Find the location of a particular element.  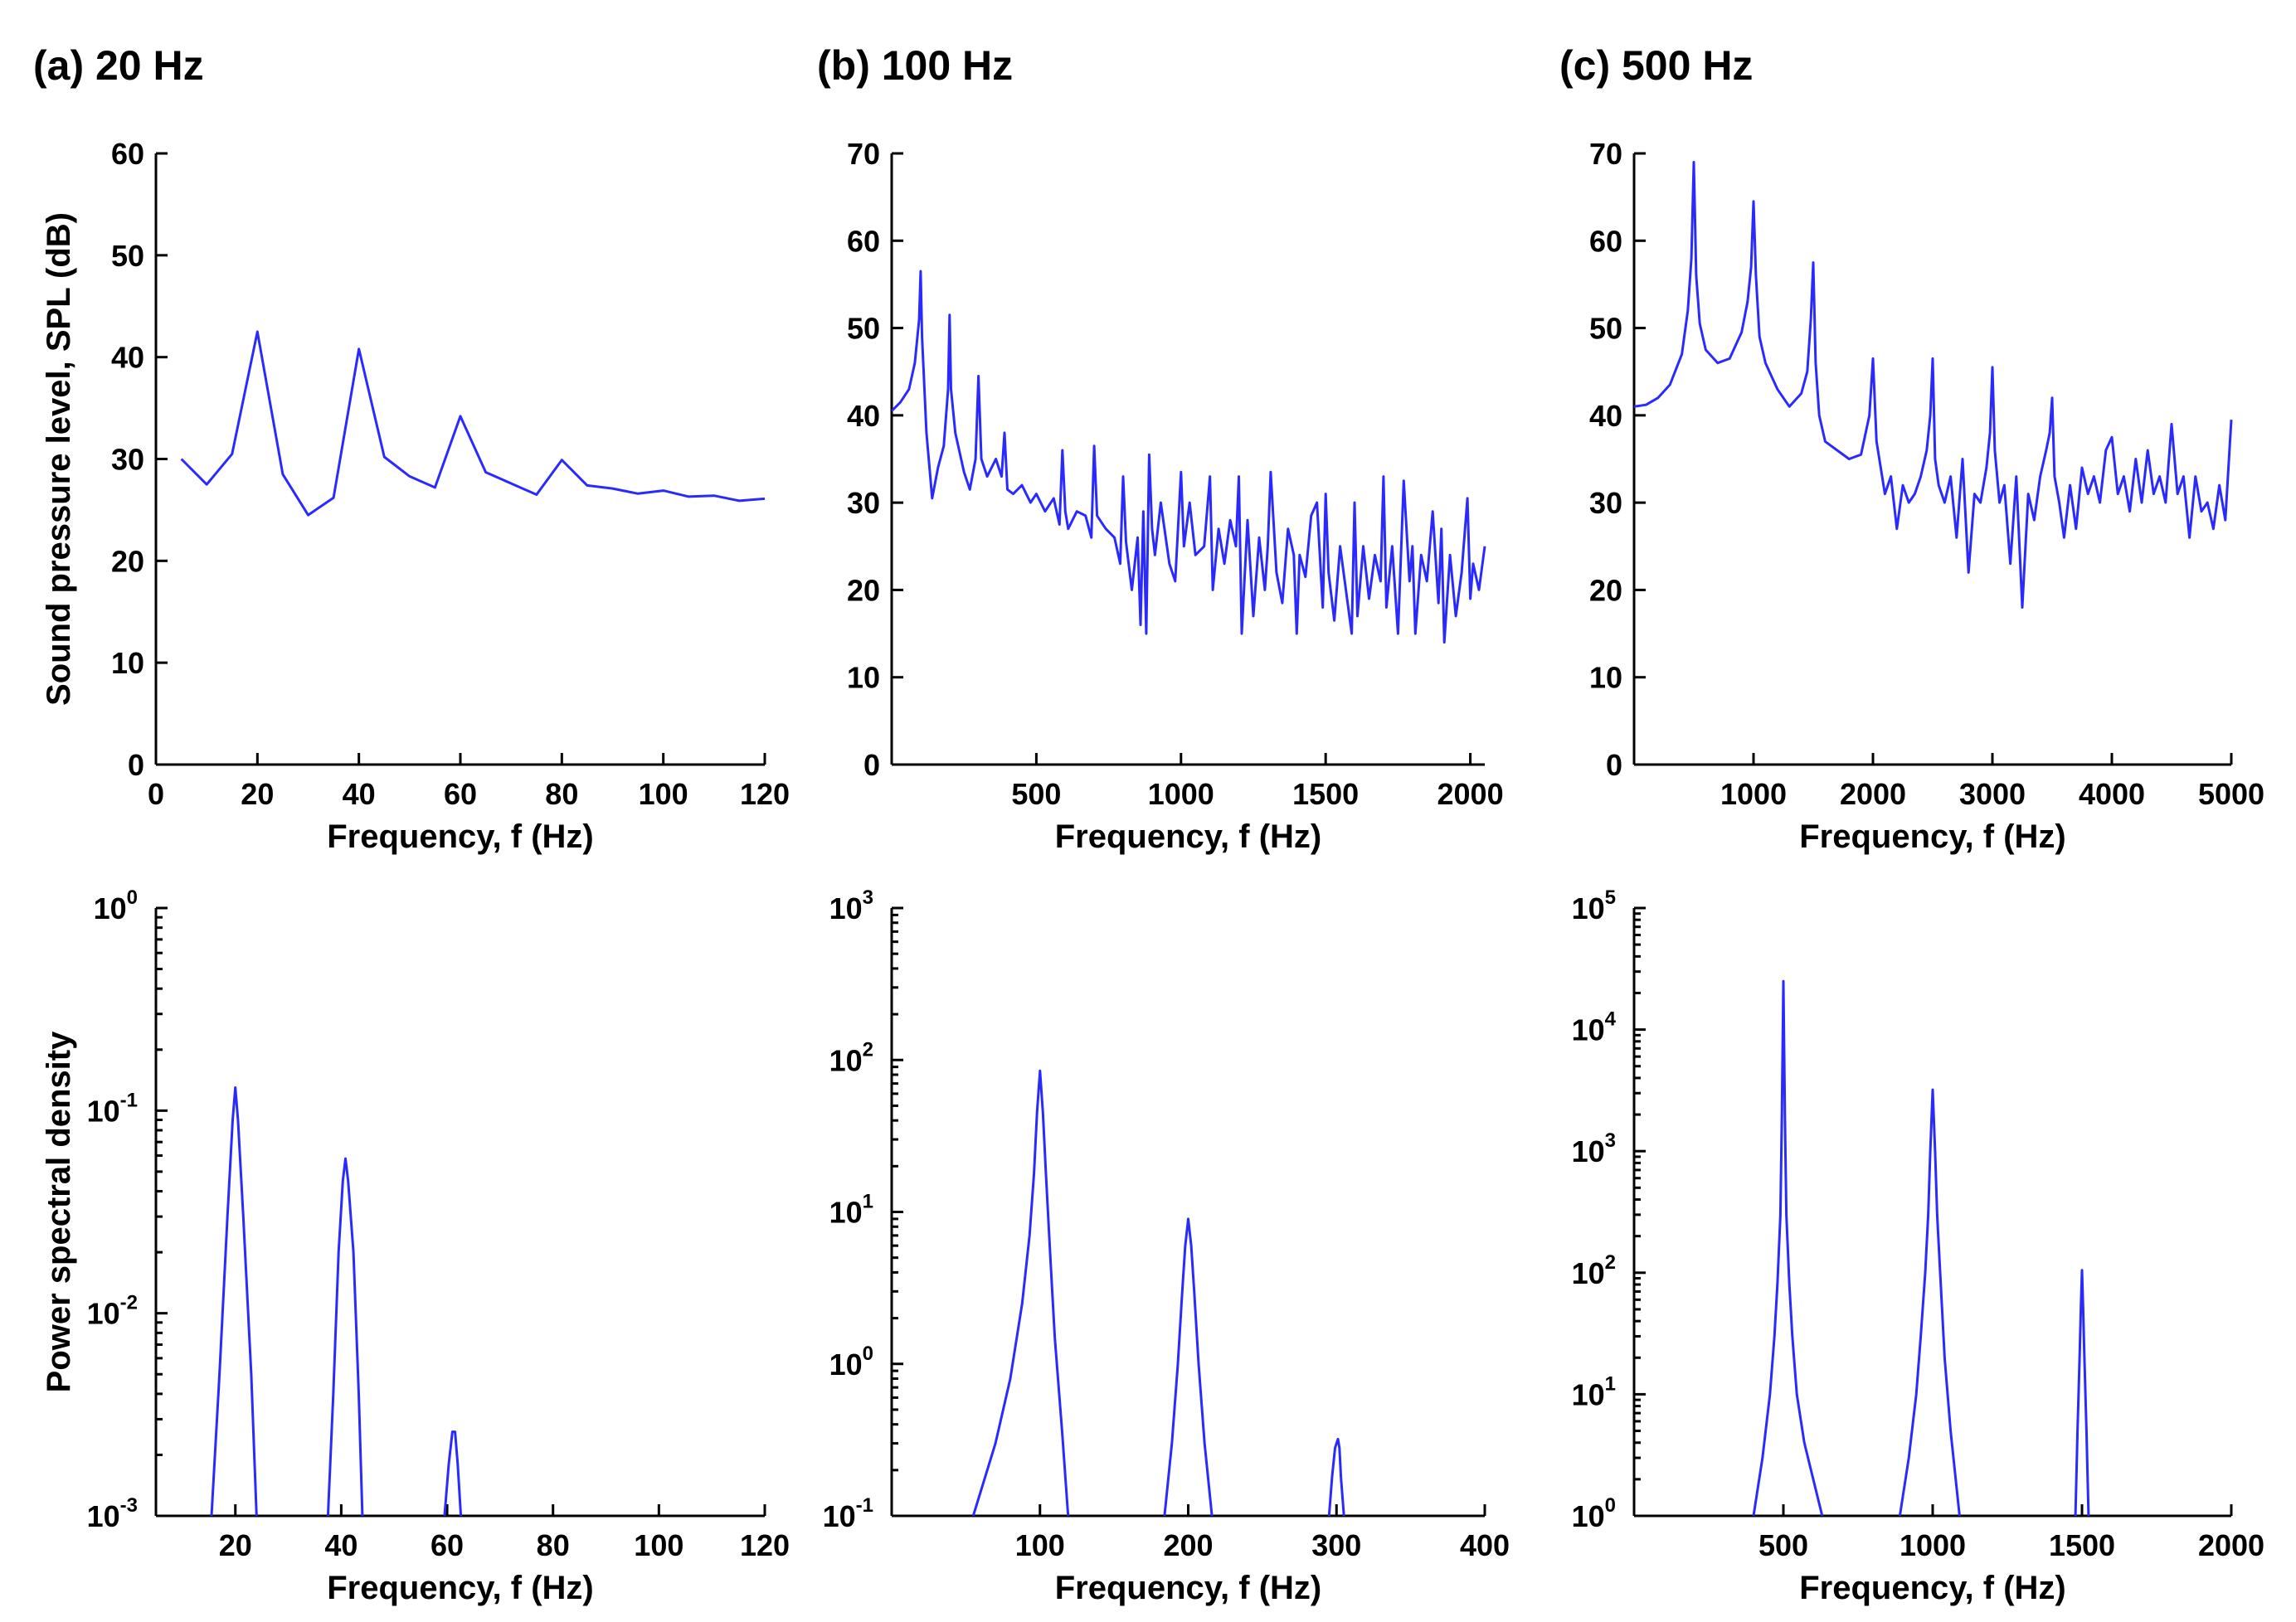

x-tick-label: 300 is located at coordinates (1336, 1545).